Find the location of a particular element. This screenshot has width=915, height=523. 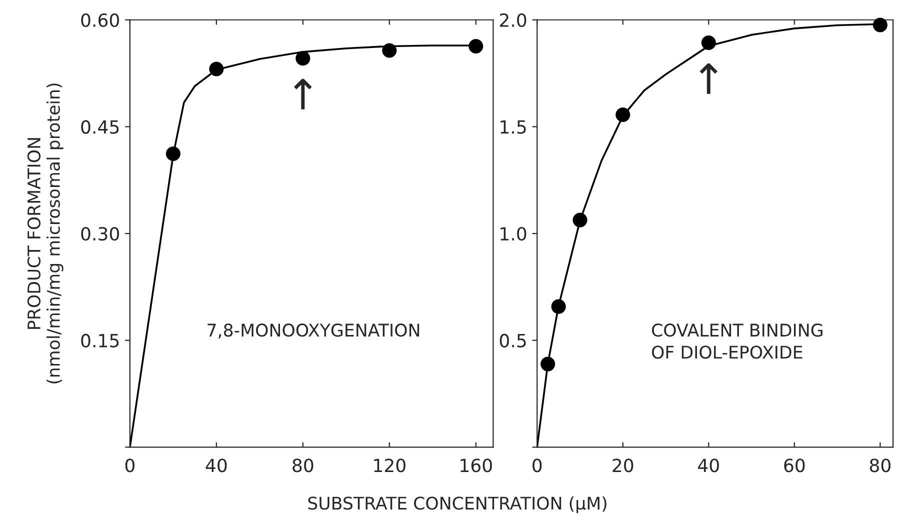

x-tick-label: 120 is located at coordinates (390, 465).